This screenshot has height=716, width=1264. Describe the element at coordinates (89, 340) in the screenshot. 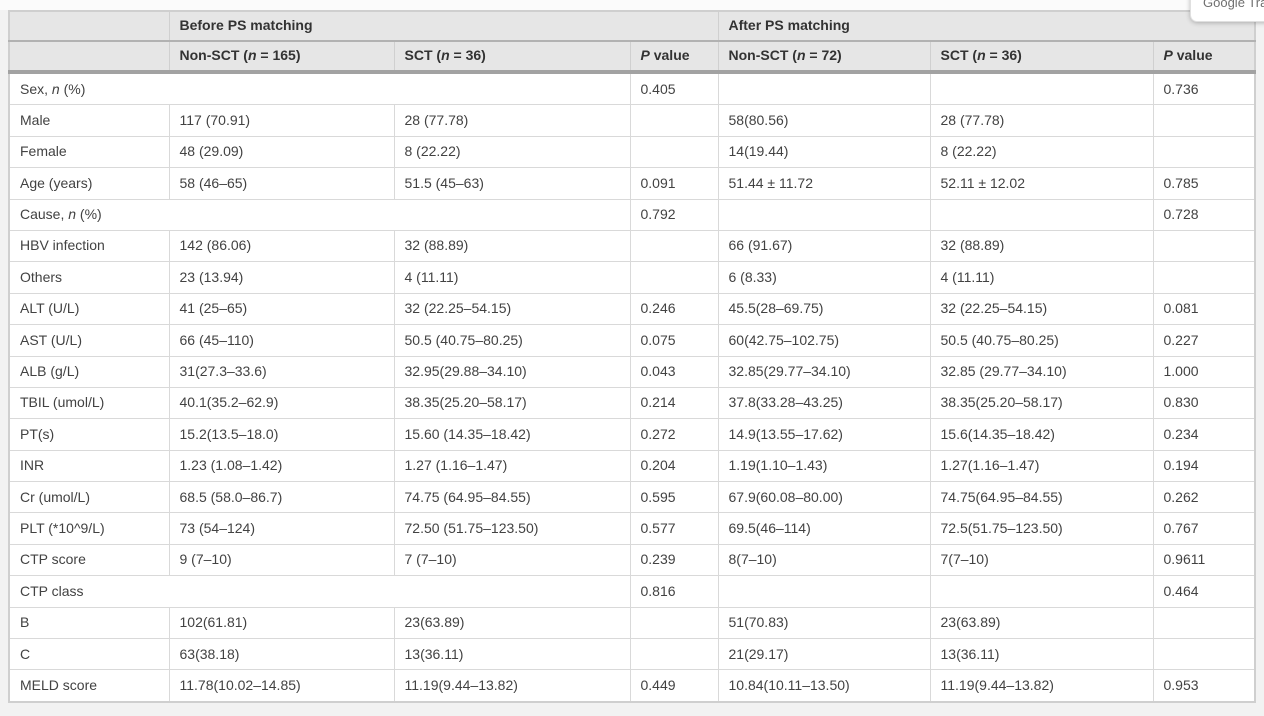

I see `row-label: AST (U/L)` at that location.